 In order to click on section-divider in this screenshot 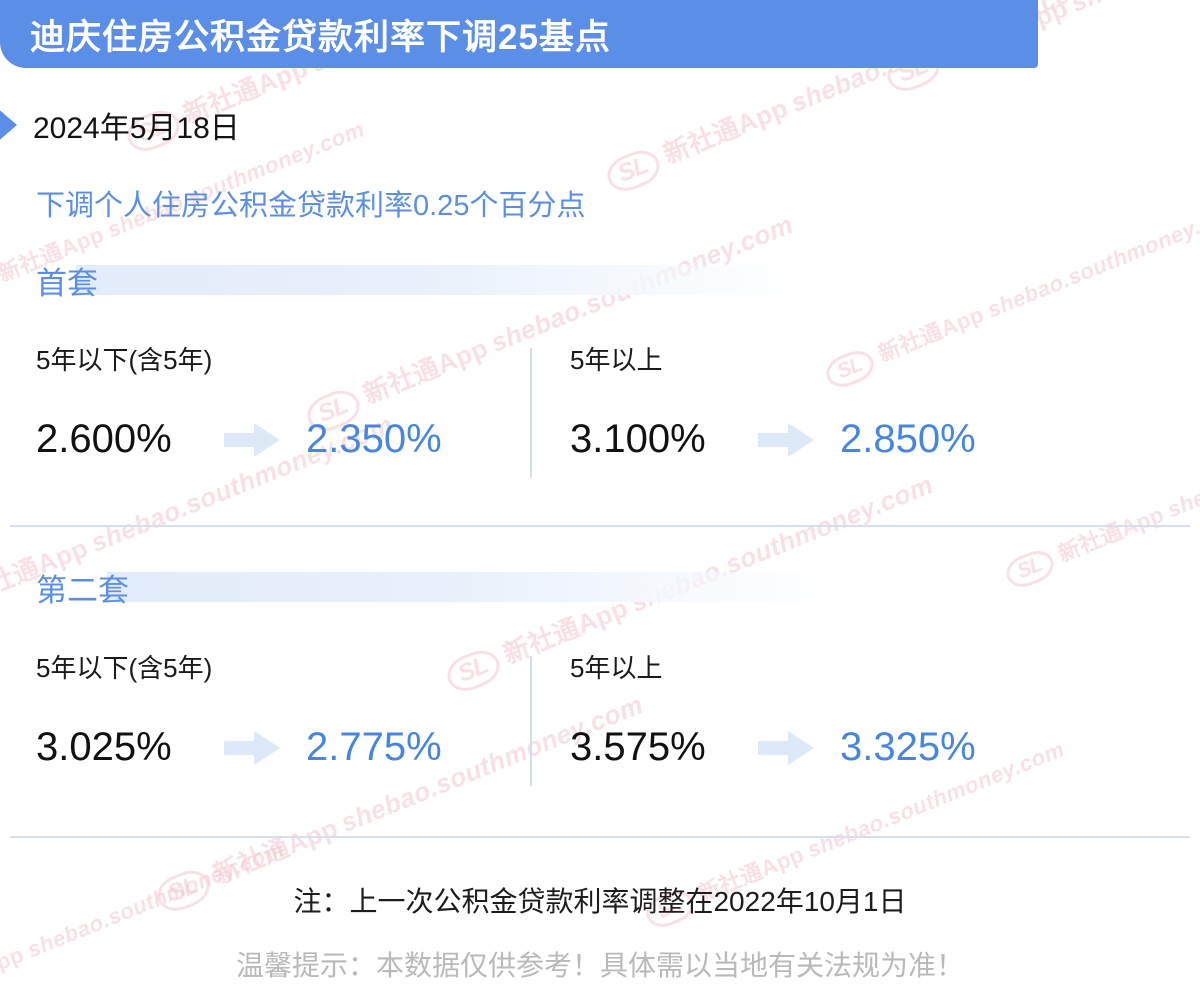, I will do `click(600, 526)`.